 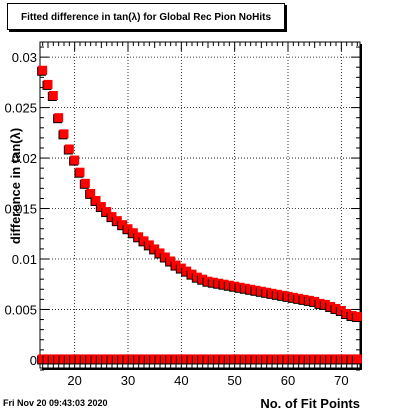 What do you see at coordinates (310, 403) in the screenshot?
I see `x-axis-label: No. of Fit Points` at bounding box center [310, 403].